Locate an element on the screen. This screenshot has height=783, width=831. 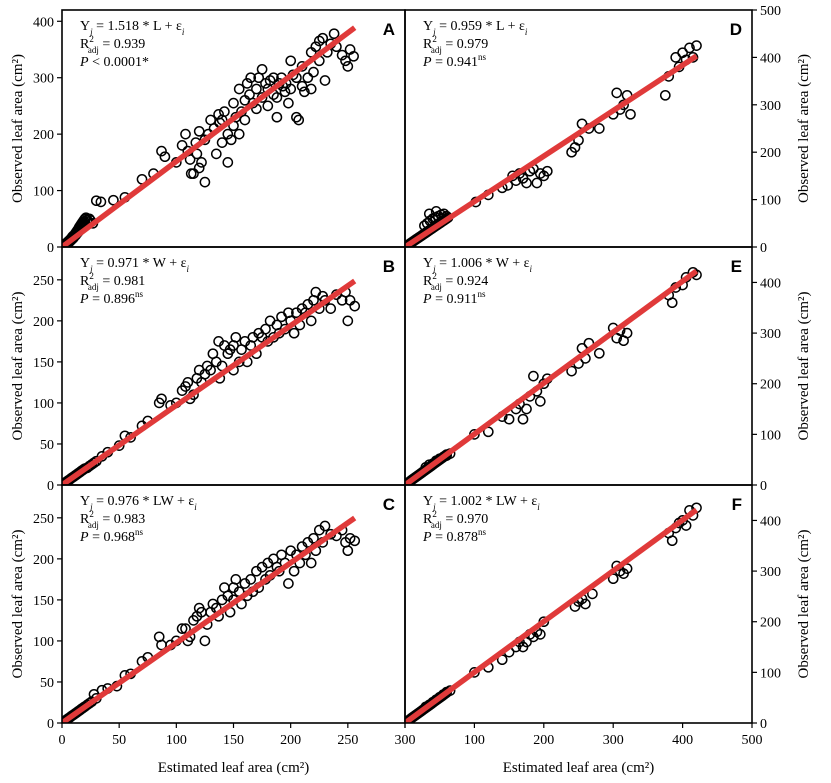
p-value: < 0.0001* is located at coordinates (119, 62).